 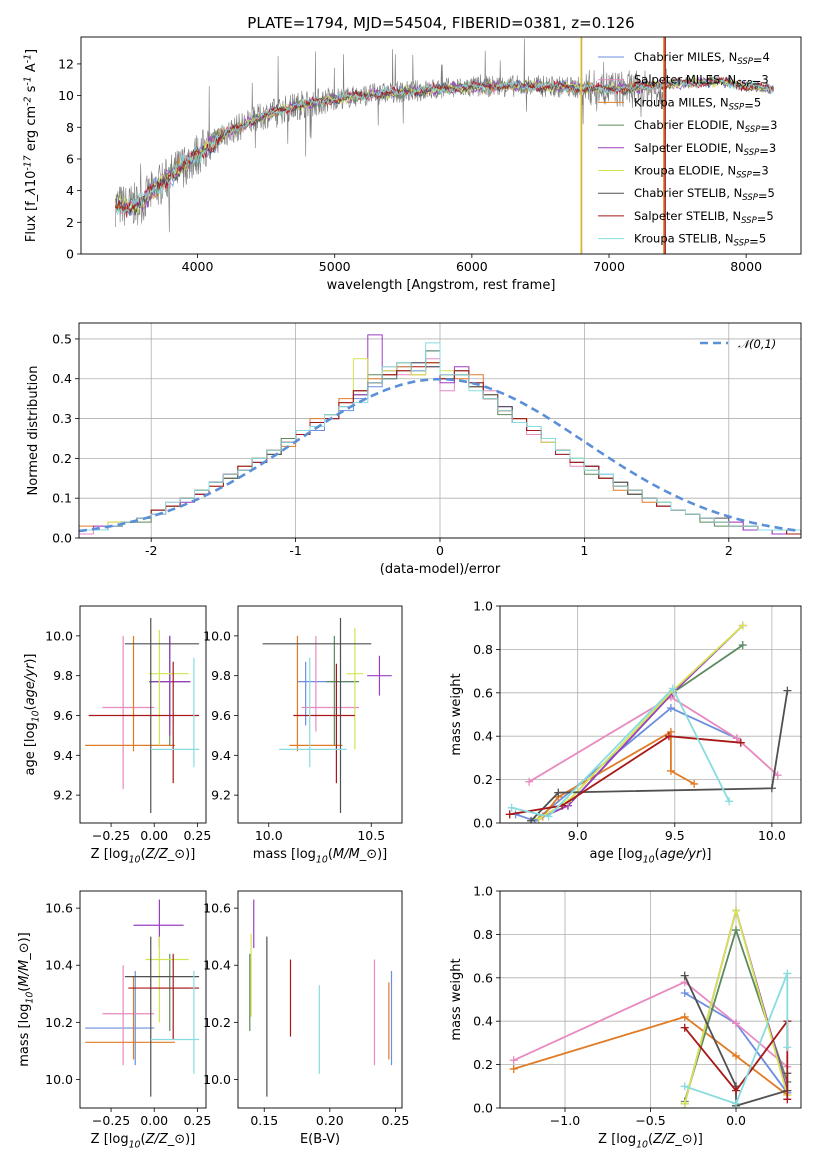 I want to click on legend-name: Salpeter ELODIE, so click(x=681, y=148).